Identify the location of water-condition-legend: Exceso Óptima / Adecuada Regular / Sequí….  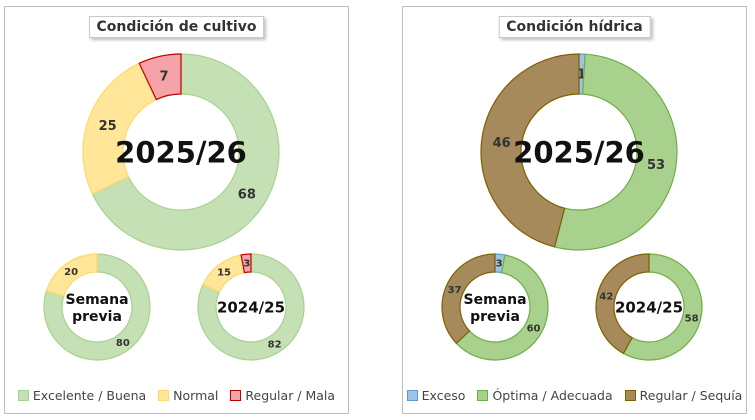
(574, 395).